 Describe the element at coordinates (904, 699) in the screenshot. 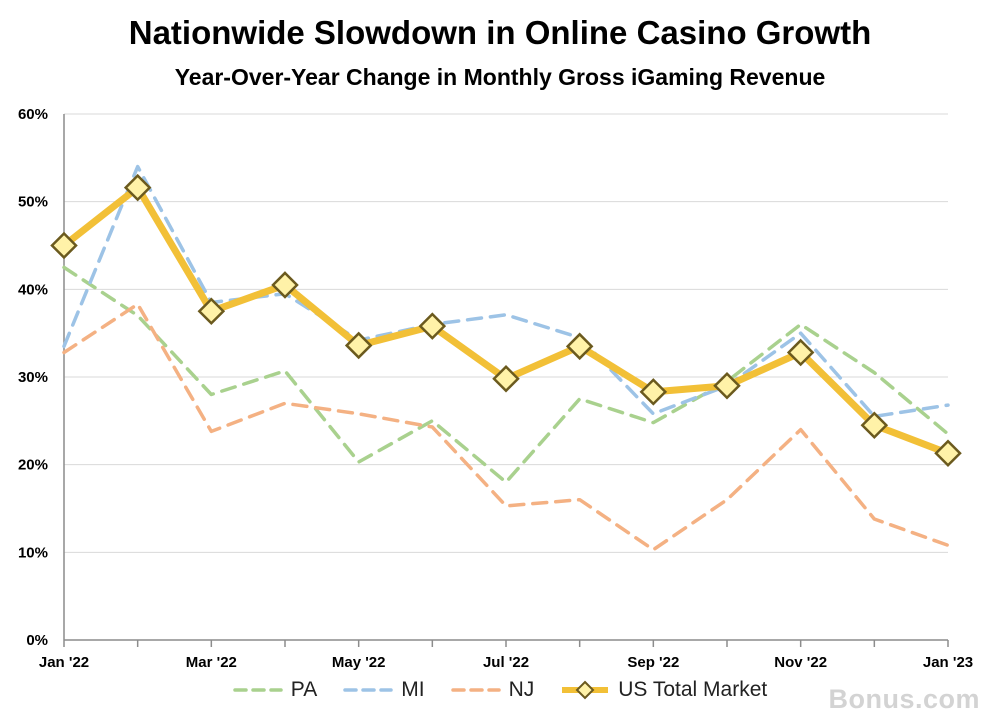

I see `watermark: Bonus.com` at that location.